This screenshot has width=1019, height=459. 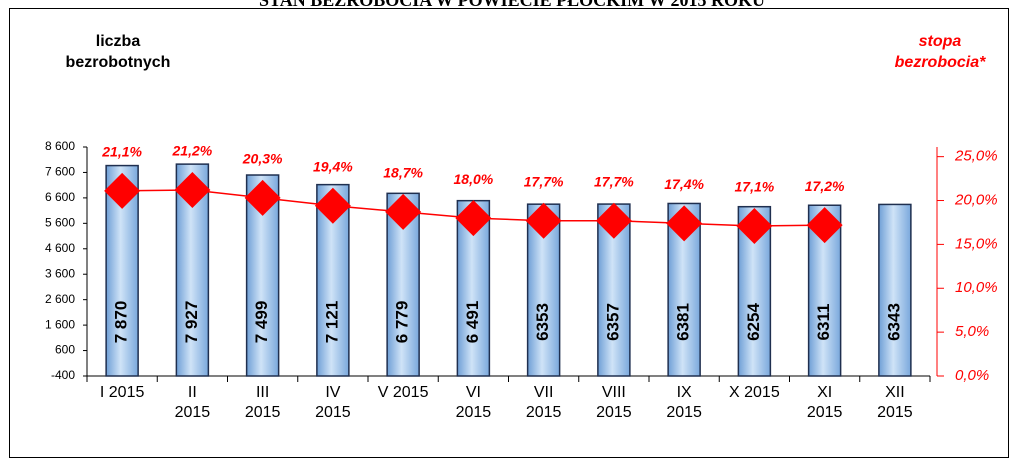 What do you see at coordinates (403, 173) in the screenshot?
I see `rate-value-label: 18,7%` at bounding box center [403, 173].